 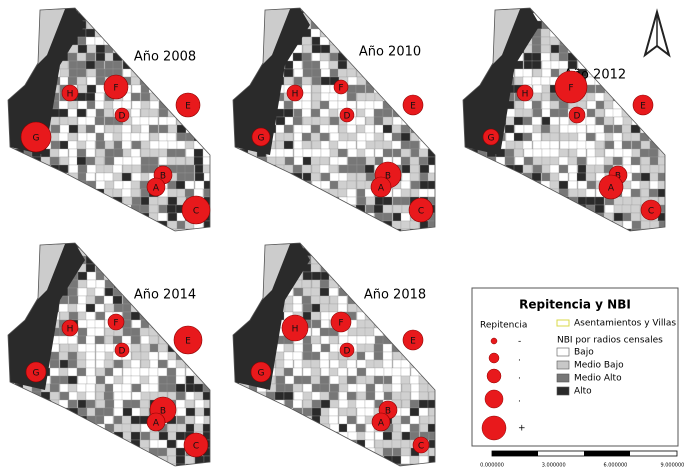 What do you see at coordinates (165, 57) in the screenshot?
I see `map-title: Año 2008` at bounding box center [165, 57].